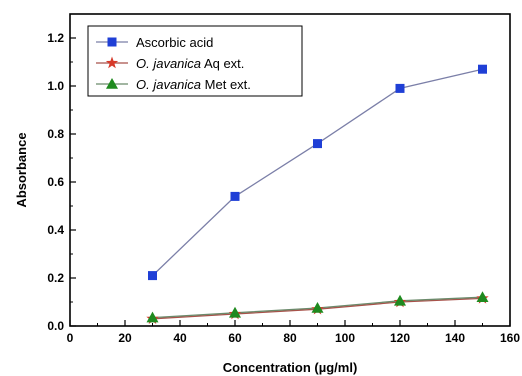  What do you see at coordinates (235, 338) in the screenshot?
I see `x-tick-label: 60` at bounding box center [235, 338].